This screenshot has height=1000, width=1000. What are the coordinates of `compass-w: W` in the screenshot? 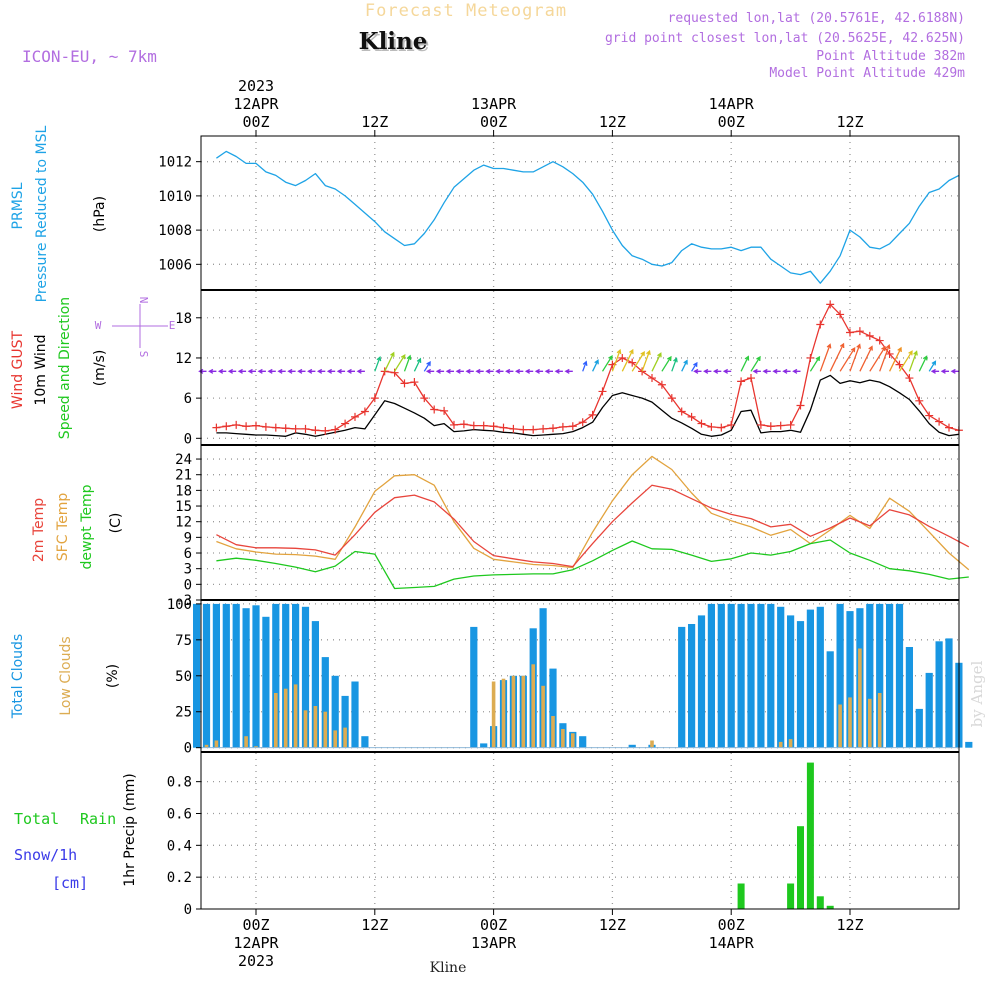 It's located at (98, 325).